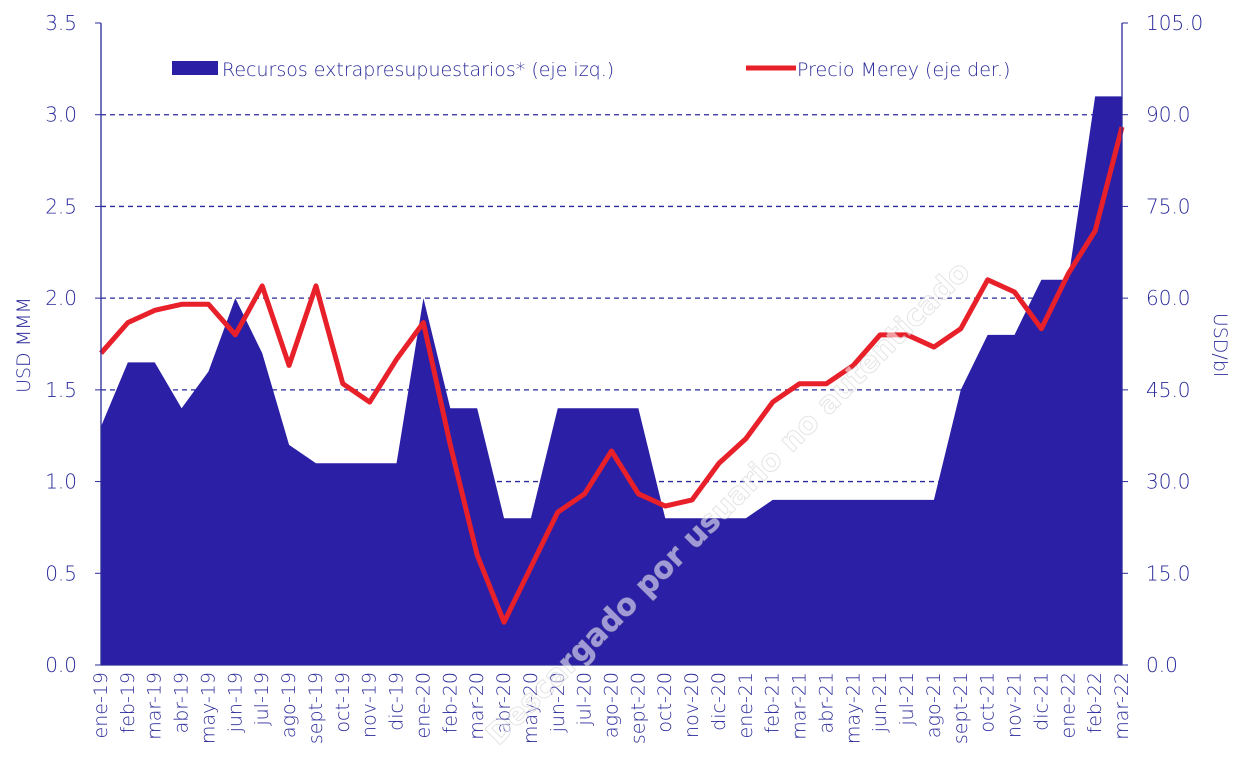  What do you see at coordinates (1168, 298) in the screenshot?
I see `y2-tick-label: 60.0` at bounding box center [1168, 298].